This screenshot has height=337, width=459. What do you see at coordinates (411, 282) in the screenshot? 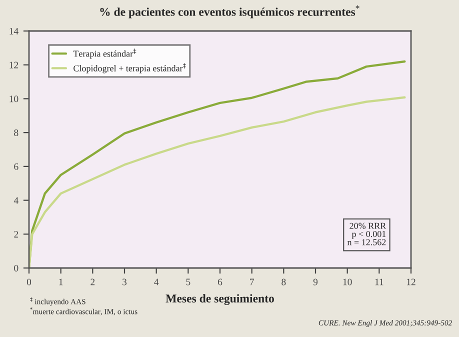
I see `x-tick-label: 12` at bounding box center [411, 282].